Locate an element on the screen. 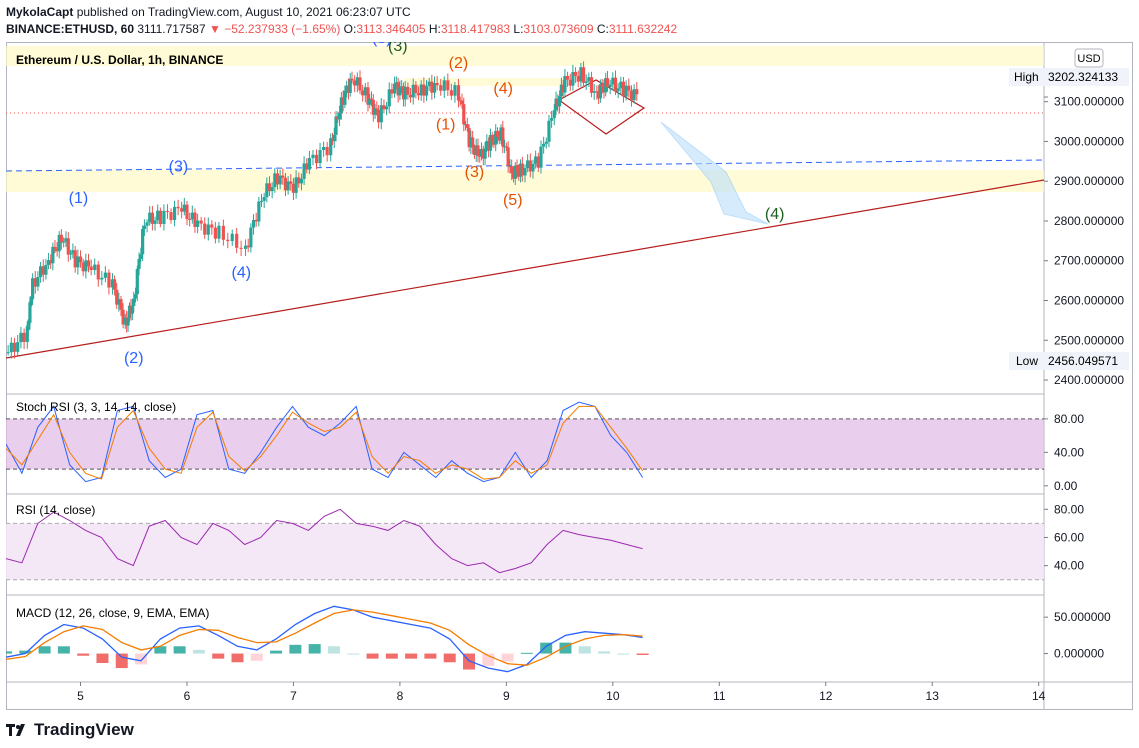 This screenshot has height=748, width=1139. time-tick-label: 9 is located at coordinates (506, 696).